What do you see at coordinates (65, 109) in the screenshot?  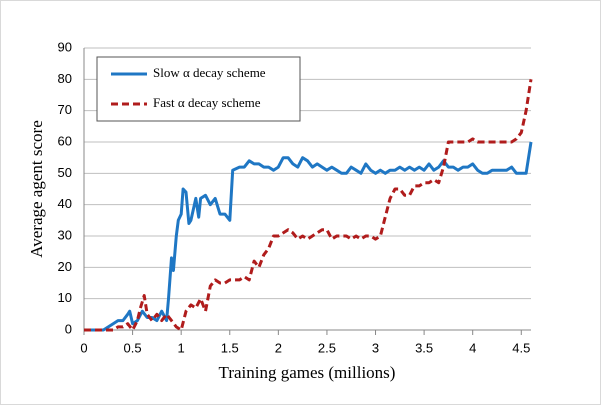 I see `y-tick-label: 70` at bounding box center [65, 109].